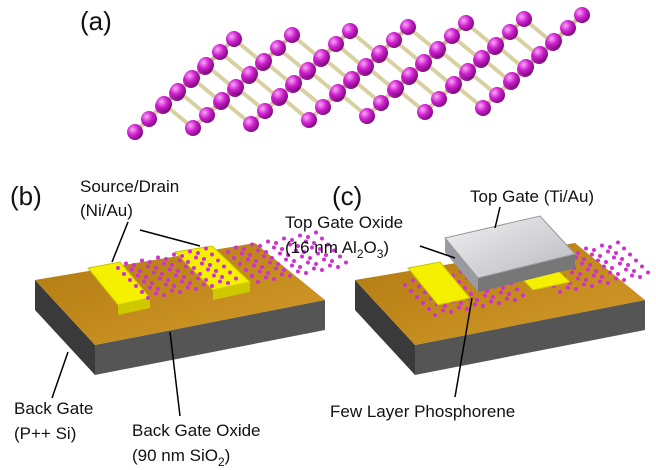 The height and width of the screenshot is (470, 656). What do you see at coordinates (26, 196) in the screenshot?
I see `panel-label: (b)` at bounding box center [26, 196].